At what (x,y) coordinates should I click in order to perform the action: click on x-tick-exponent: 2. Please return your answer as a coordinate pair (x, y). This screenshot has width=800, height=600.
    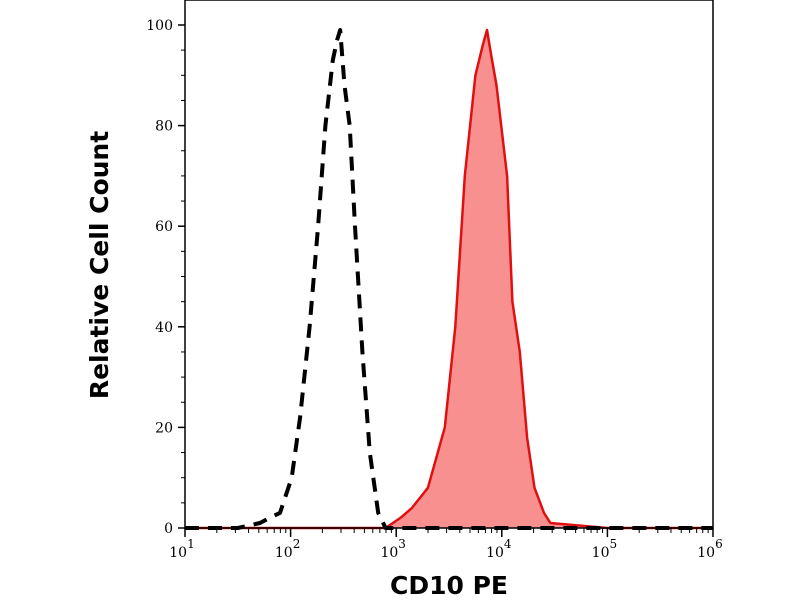
    Looking at the image, I should click on (297, 544).